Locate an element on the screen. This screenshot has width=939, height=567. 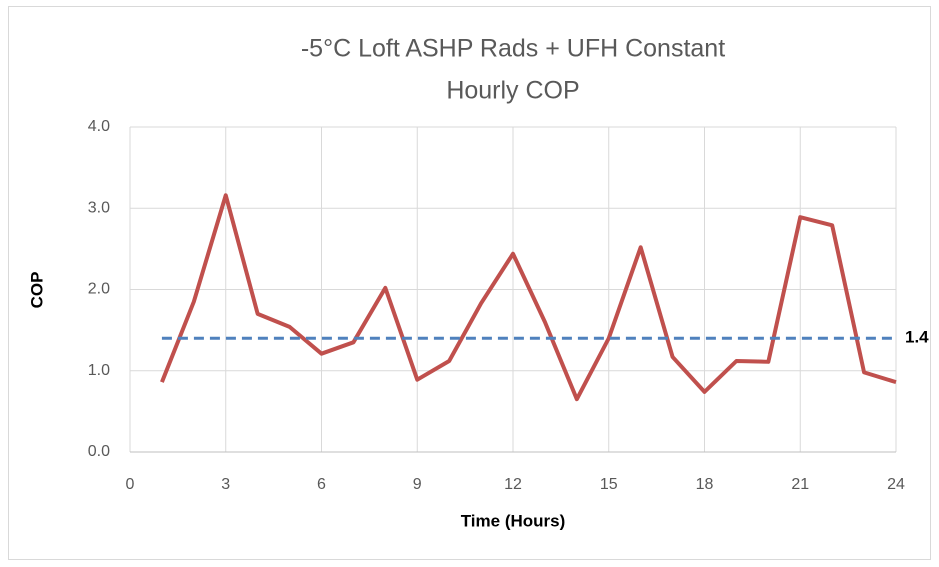
y-tick-label: 1.0 is located at coordinates (99, 370).